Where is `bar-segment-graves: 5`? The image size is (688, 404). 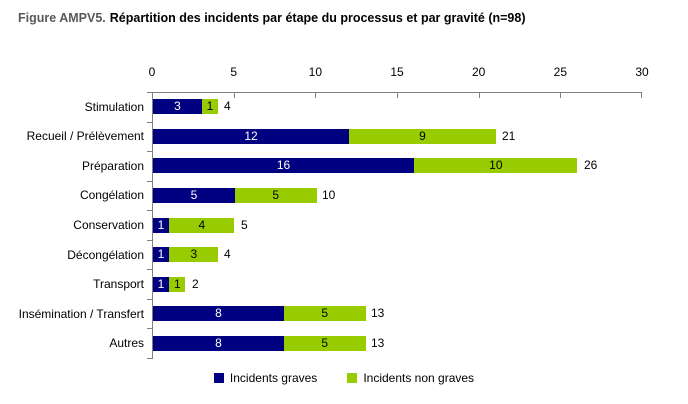 bar-segment-graves: 5 is located at coordinates (194, 195).